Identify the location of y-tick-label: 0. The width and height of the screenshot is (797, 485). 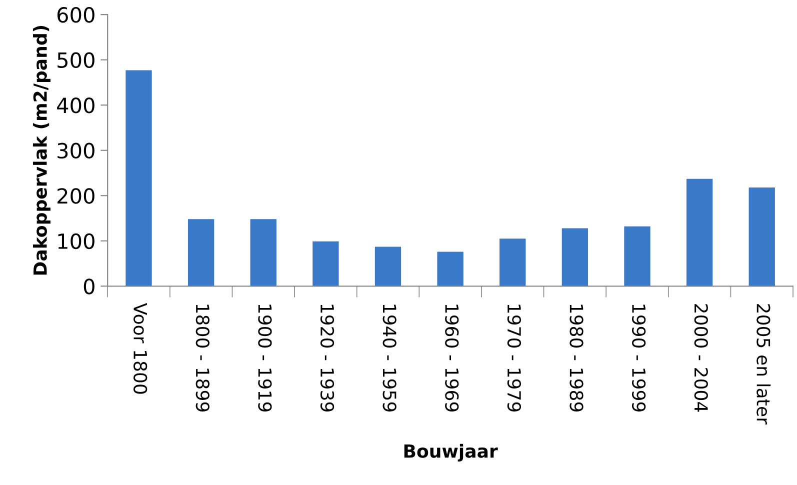
(89, 286).